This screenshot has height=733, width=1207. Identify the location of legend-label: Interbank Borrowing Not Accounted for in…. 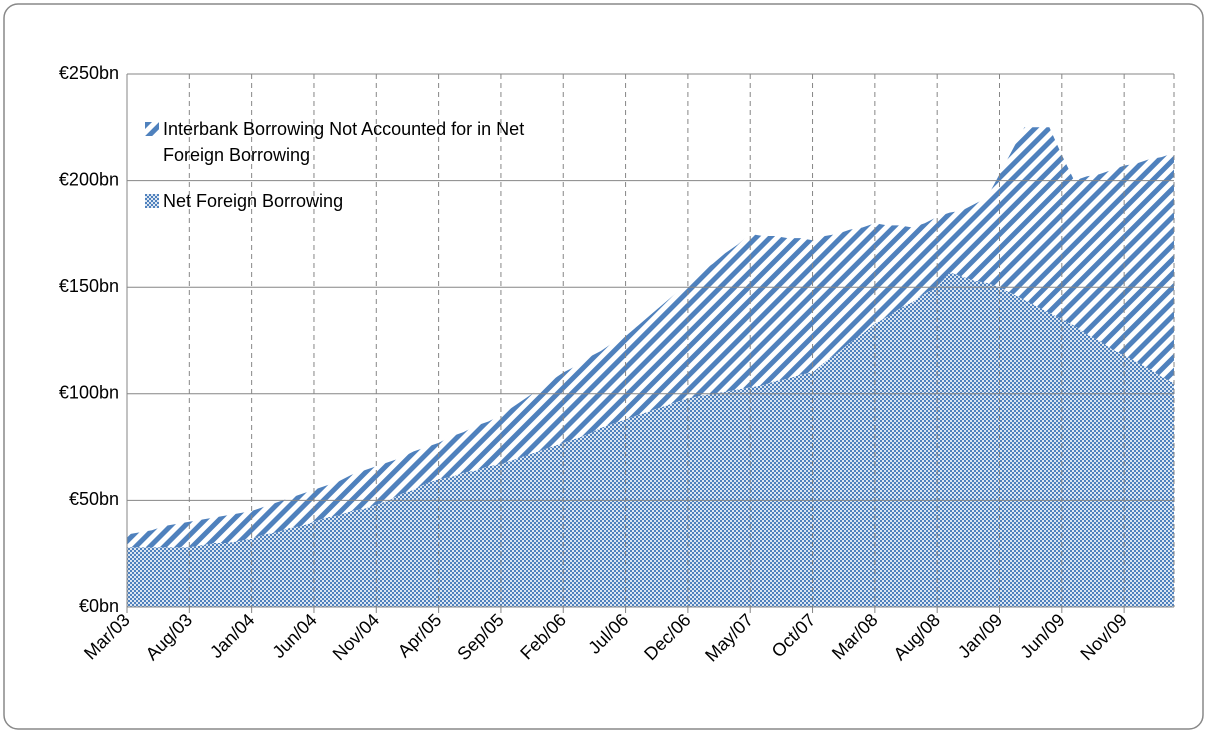
(344, 142).